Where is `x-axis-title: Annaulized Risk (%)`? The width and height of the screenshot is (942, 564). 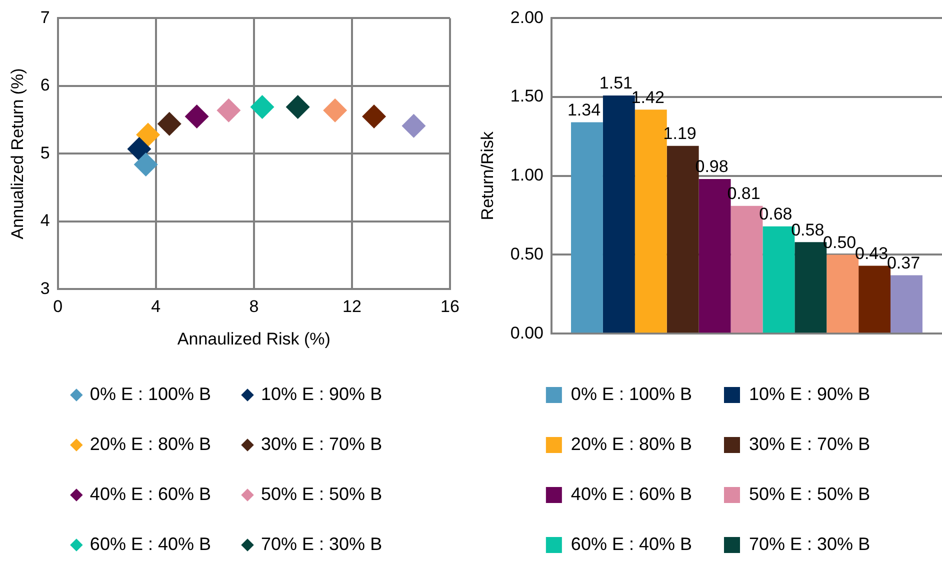 x-axis-title: Annaulized Risk (%) is located at coordinates (253, 338).